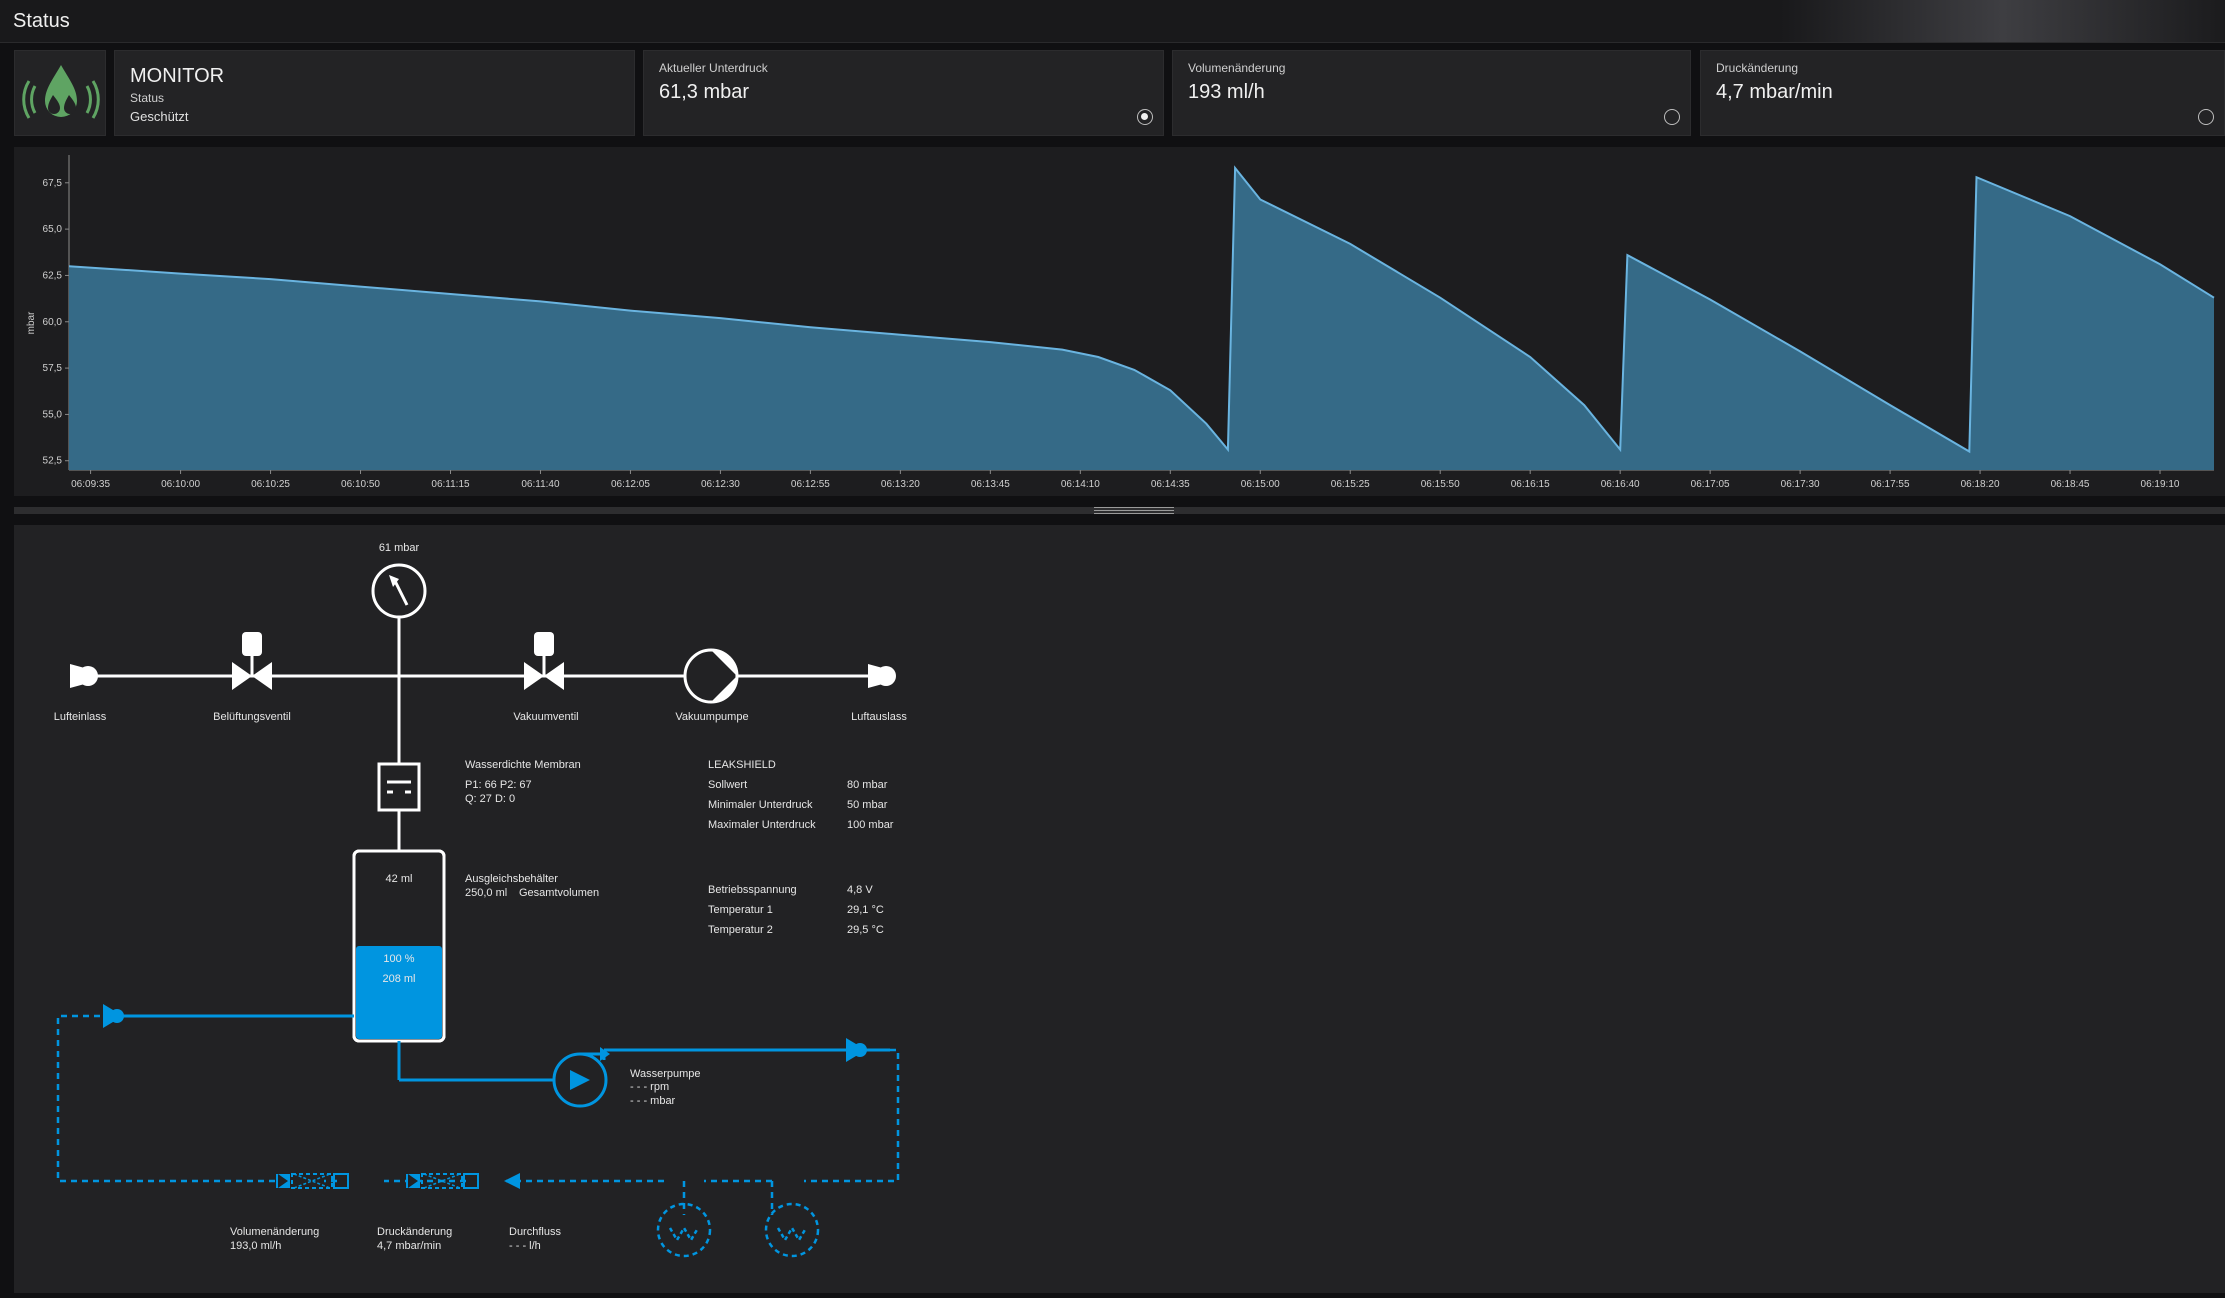 Image resolution: width=2225 pixels, height=1298 pixels. Describe the element at coordinates (865, 930) in the screenshot. I see `setting-value: 29,5 °C` at that location.